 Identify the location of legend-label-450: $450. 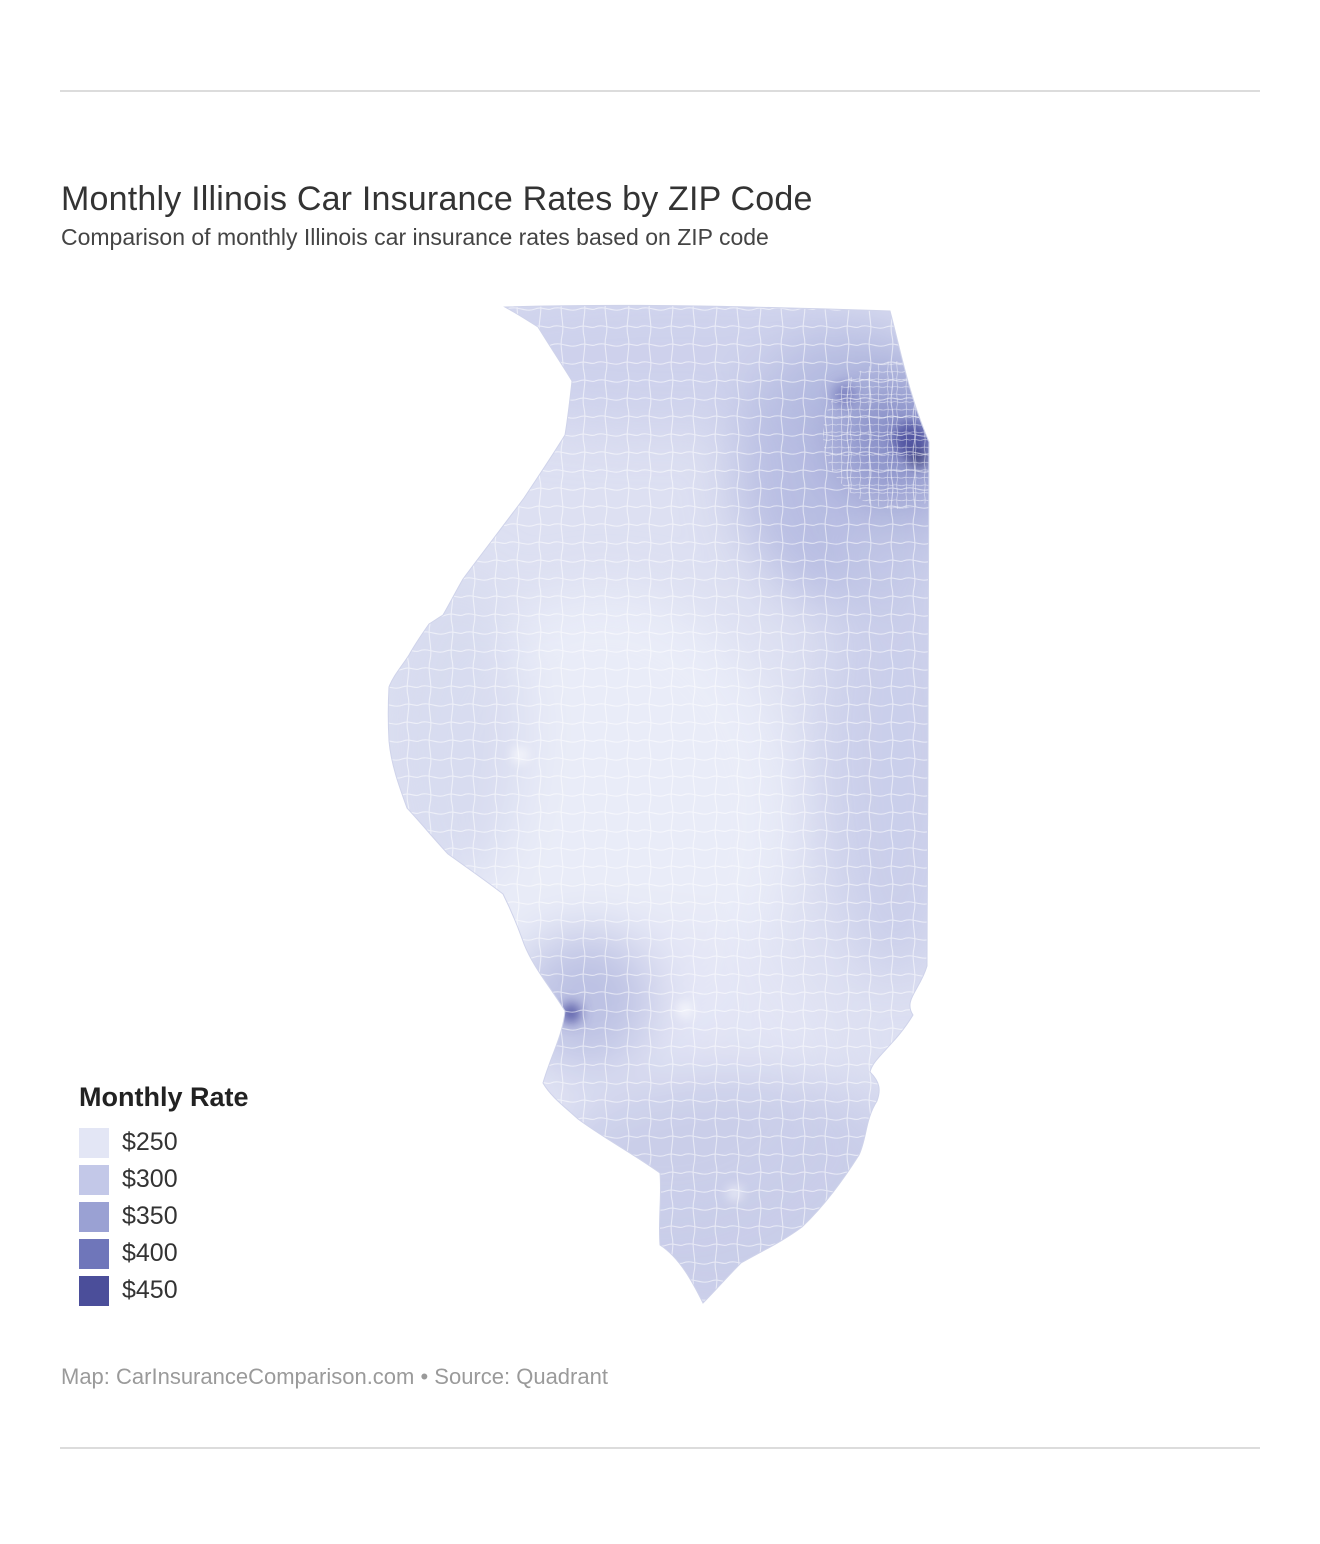
(150, 1290).